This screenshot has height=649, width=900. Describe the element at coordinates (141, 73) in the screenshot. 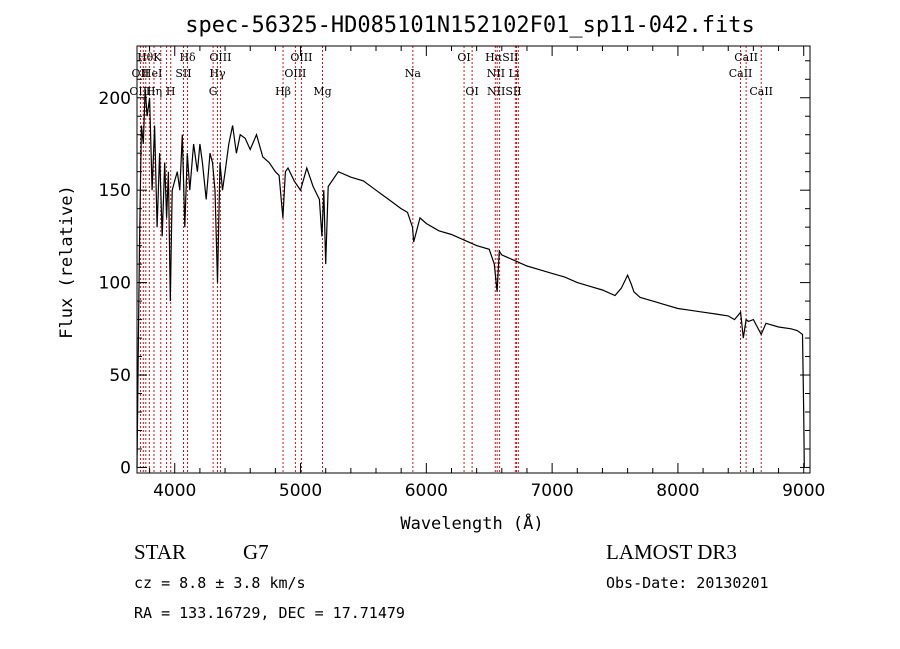

I see `spectral-line-label: OII` at that location.